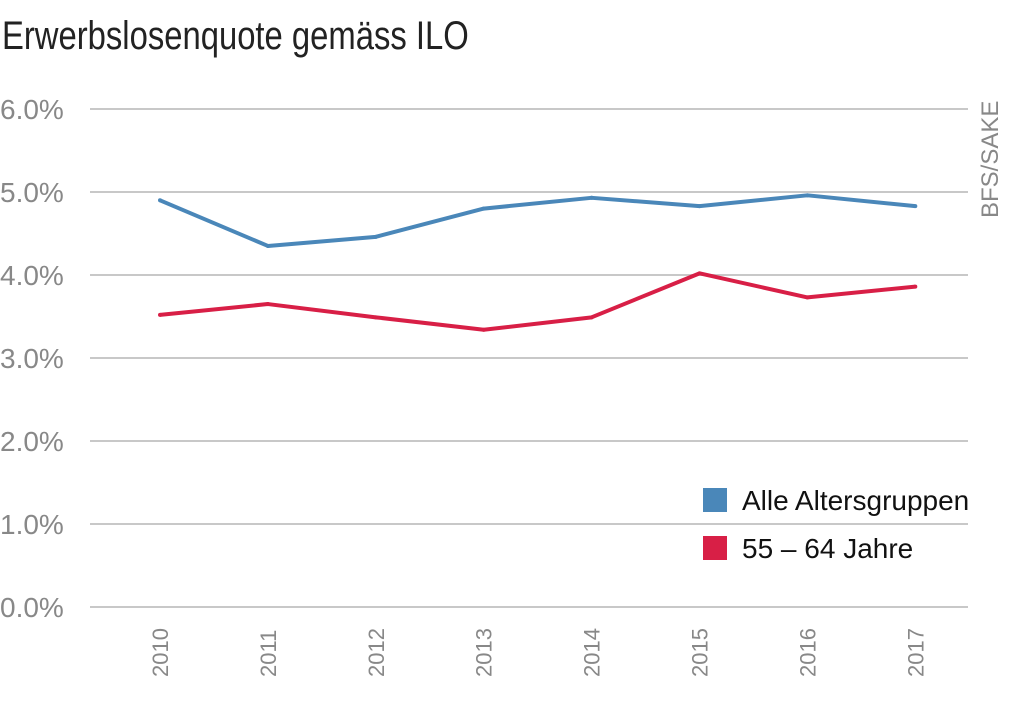 The height and width of the screenshot is (704, 1024). I want to click on x-tick-label: 2014, so click(592, 652).